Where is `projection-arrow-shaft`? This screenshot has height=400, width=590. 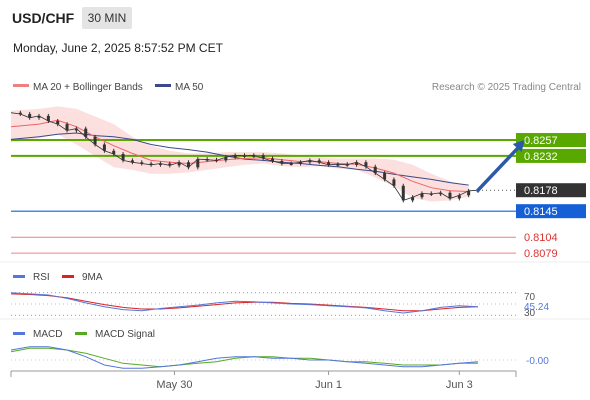 projection-arrow-shaft is located at coordinates (499, 167).